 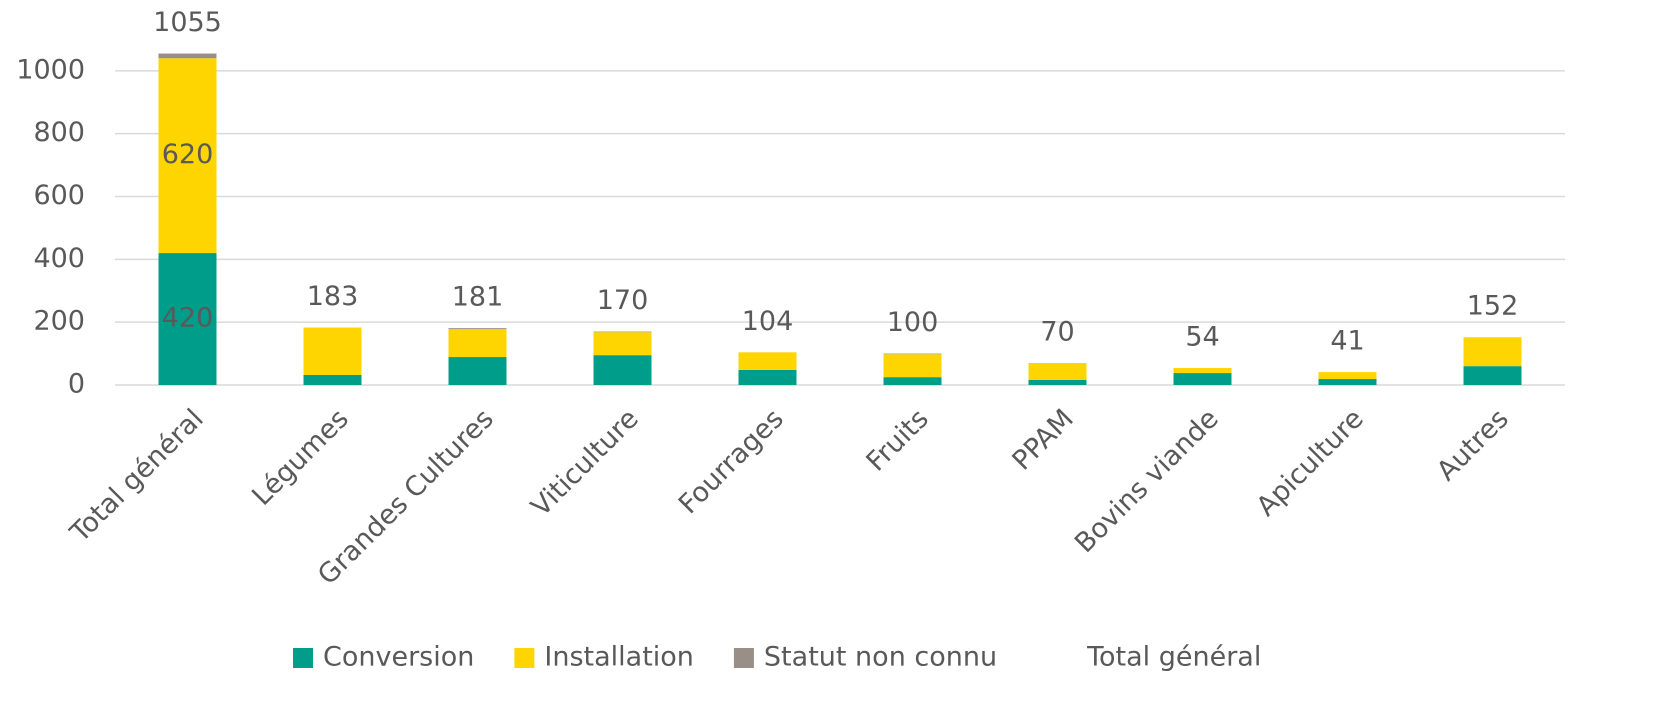 I want to click on x-tick-label: Fruits, so click(x=898, y=440).